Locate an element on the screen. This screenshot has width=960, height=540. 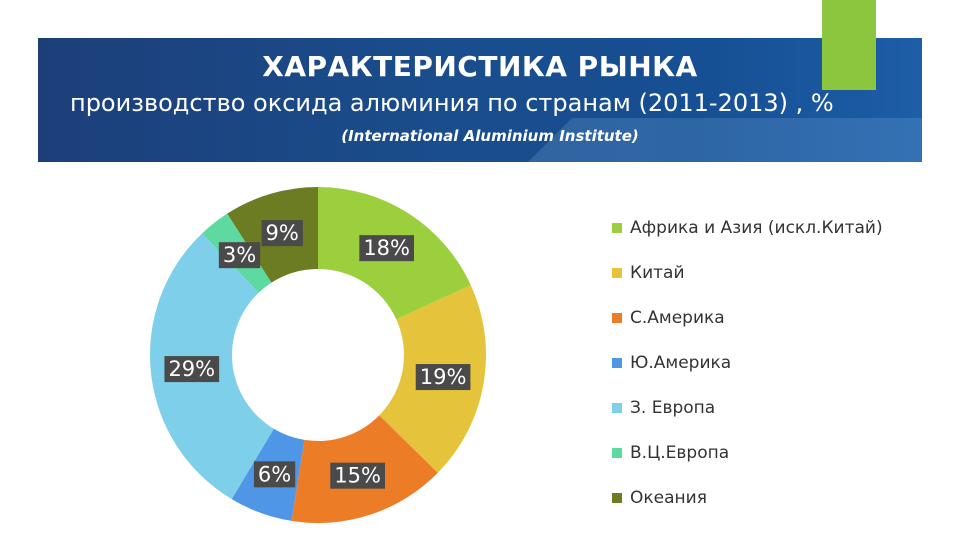
data-label: 18% is located at coordinates (387, 248).